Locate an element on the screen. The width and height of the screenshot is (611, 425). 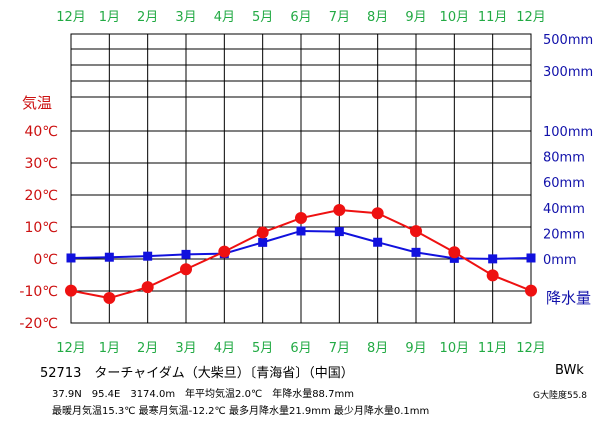
month-label-bottom: 4月 is located at coordinates (224, 348).